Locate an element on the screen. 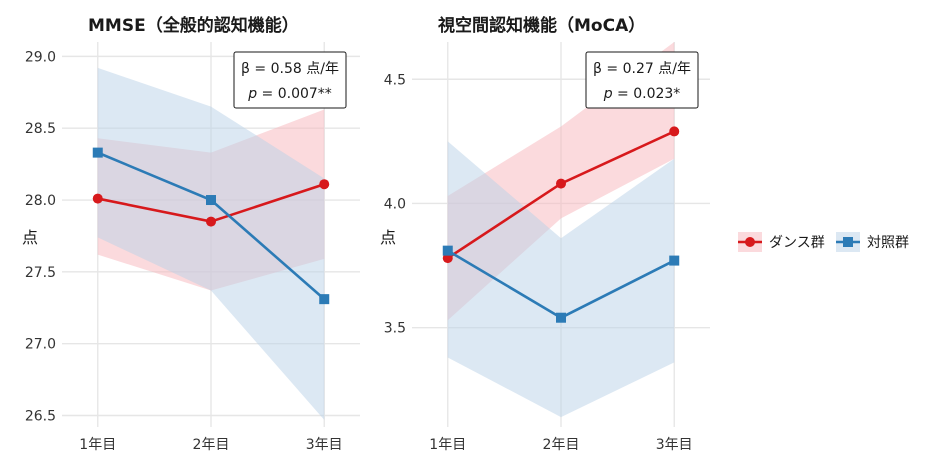 This screenshot has height=476, width=950. legend-label-control: 対照群 is located at coordinates (888, 243).